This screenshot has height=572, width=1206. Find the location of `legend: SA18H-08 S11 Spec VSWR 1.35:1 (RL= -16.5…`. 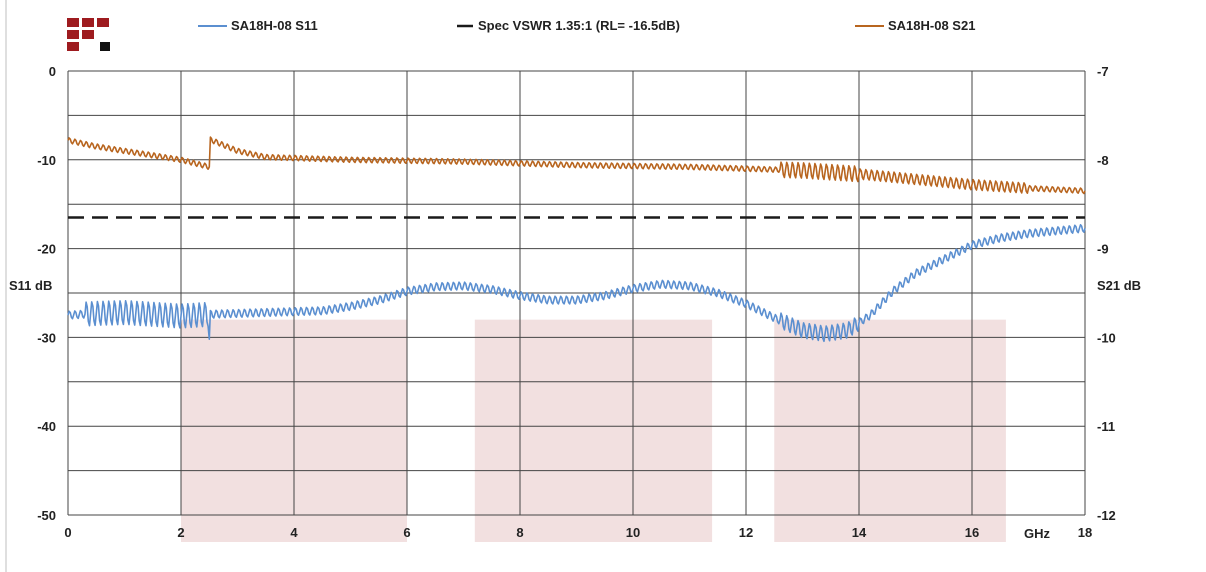

legend: SA18H-08 S11 Spec VSWR 1.35:1 (RL= -16.5… is located at coordinates (586, 25).